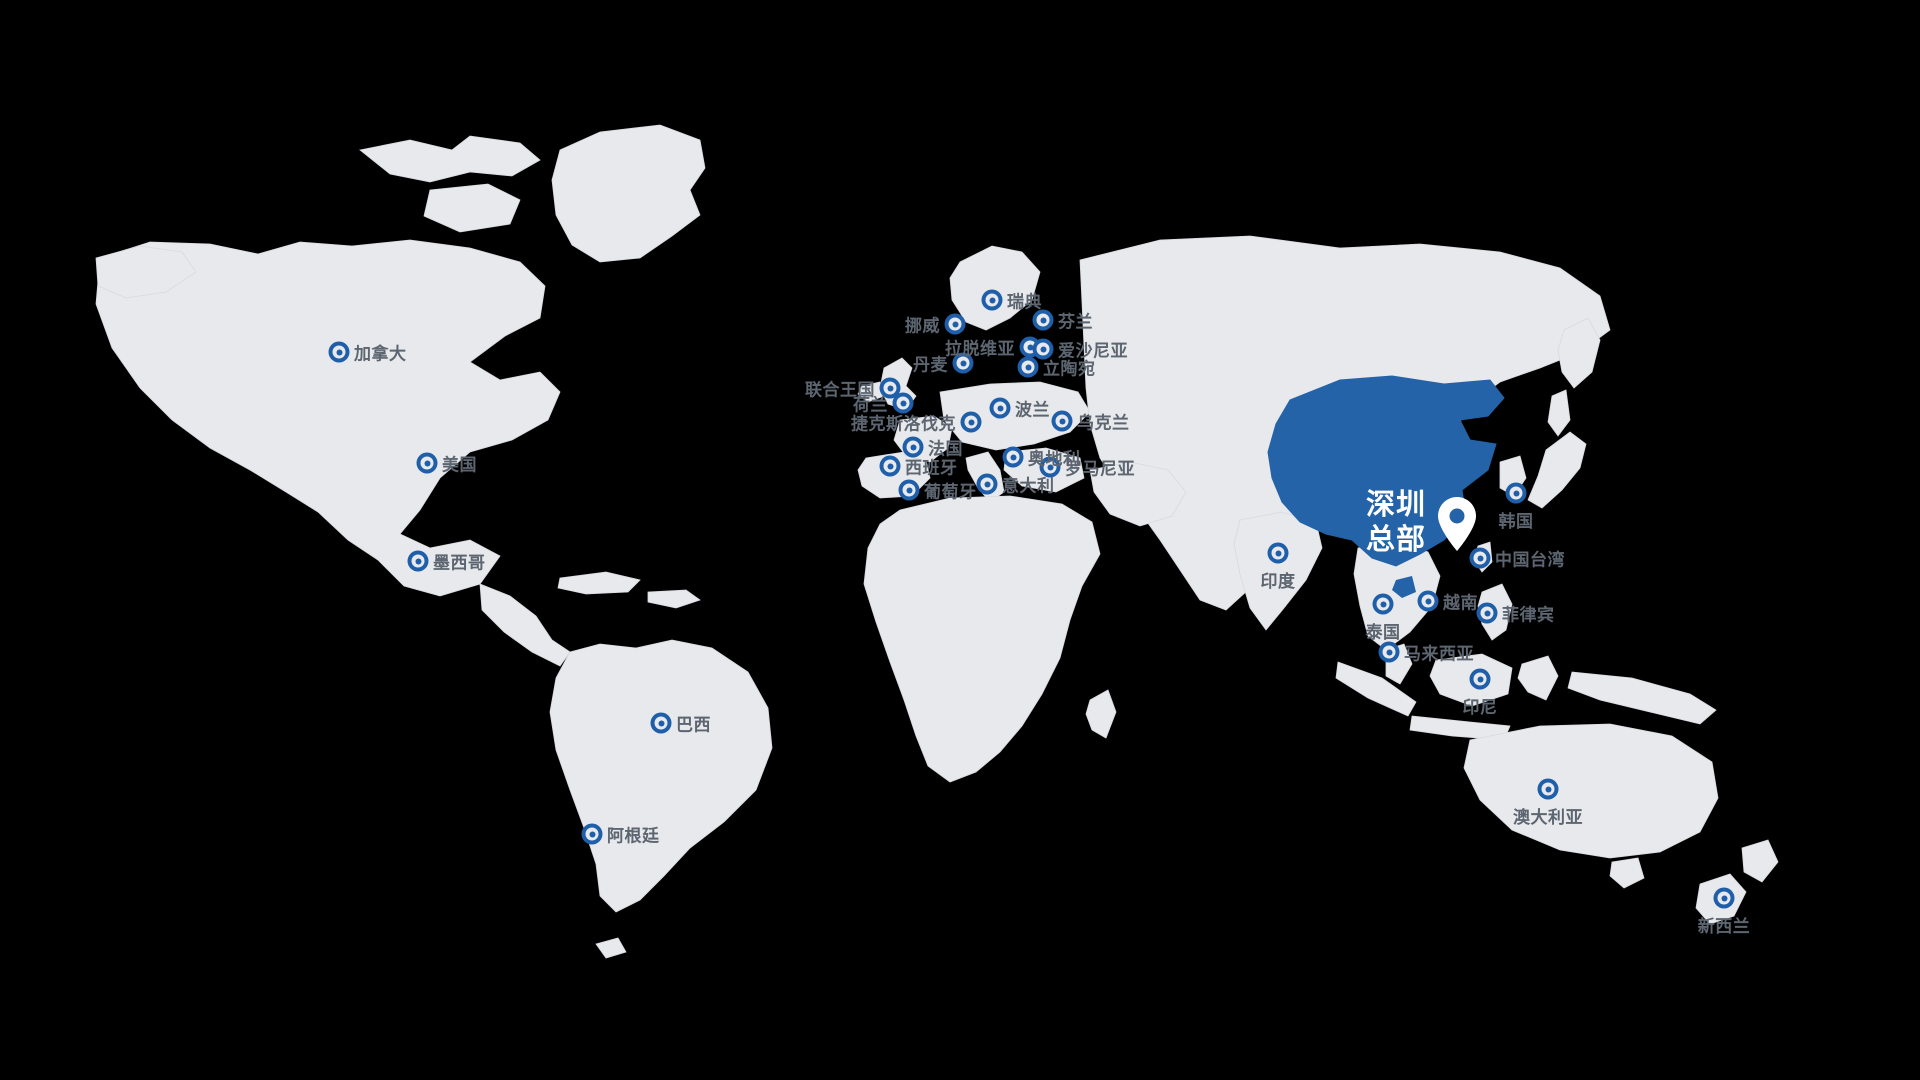 The height and width of the screenshot is (1080, 1920). Describe the element at coordinates (871, 392) in the screenshot. I see `ireland-shape` at that location.